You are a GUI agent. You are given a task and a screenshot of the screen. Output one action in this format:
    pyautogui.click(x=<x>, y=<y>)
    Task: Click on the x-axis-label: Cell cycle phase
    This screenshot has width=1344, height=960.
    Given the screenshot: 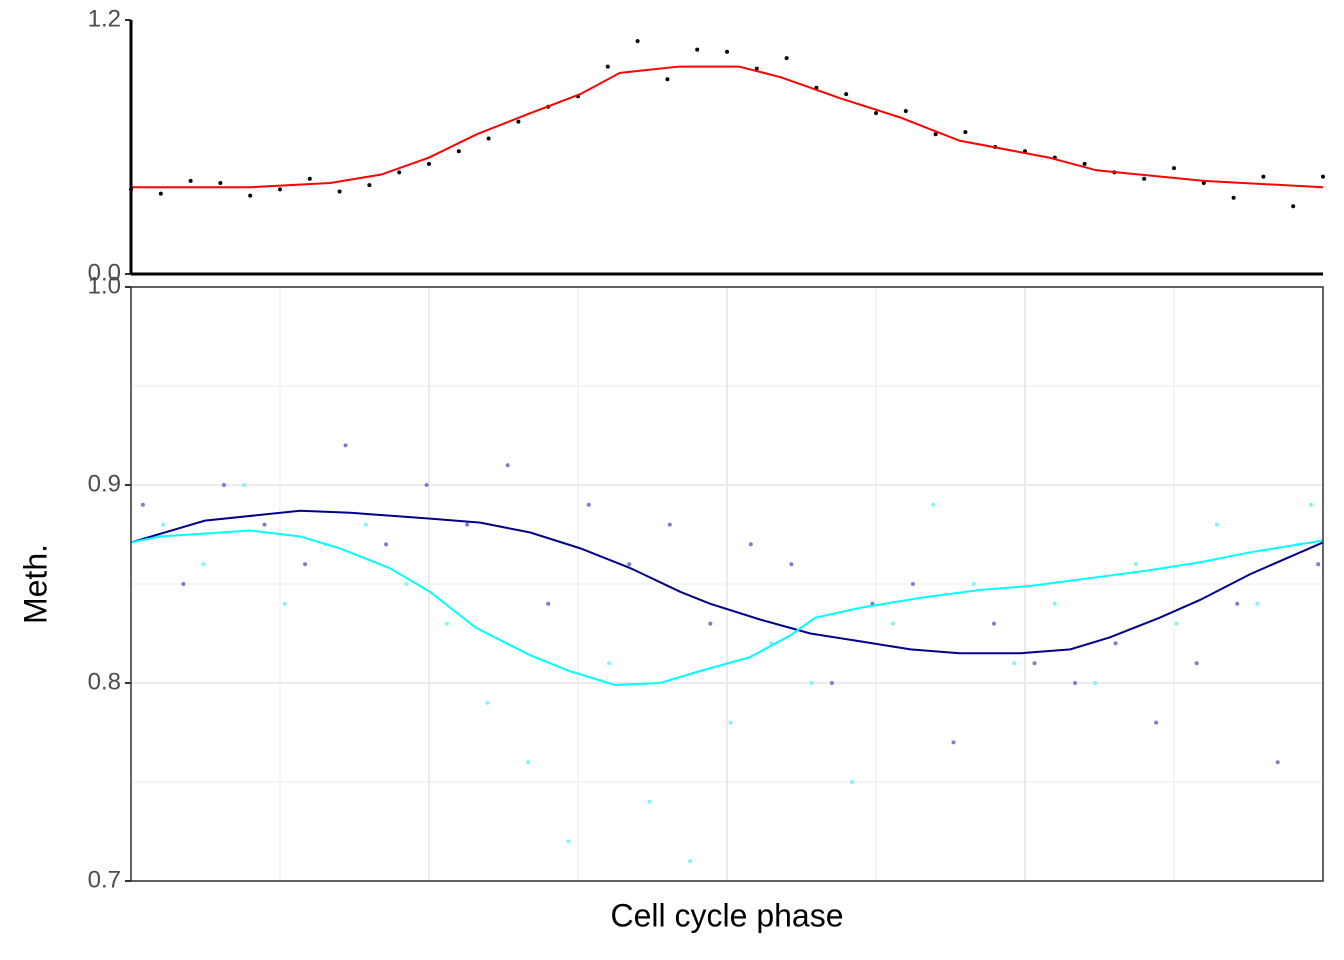 What is the action you would take?
    pyautogui.click(x=727, y=915)
    